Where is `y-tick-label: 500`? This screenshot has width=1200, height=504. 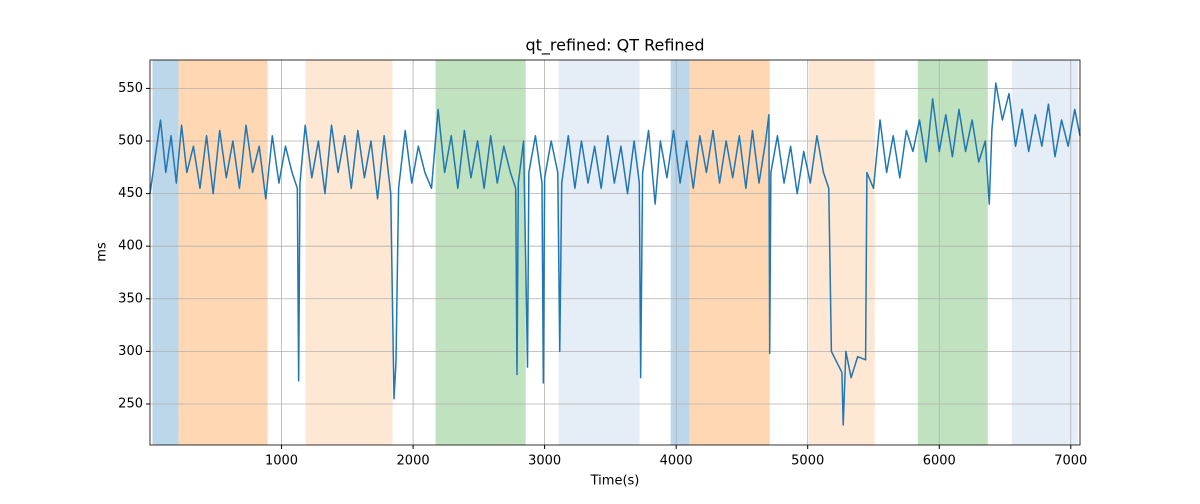
y-tick-label: 500 is located at coordinates (130, 140).